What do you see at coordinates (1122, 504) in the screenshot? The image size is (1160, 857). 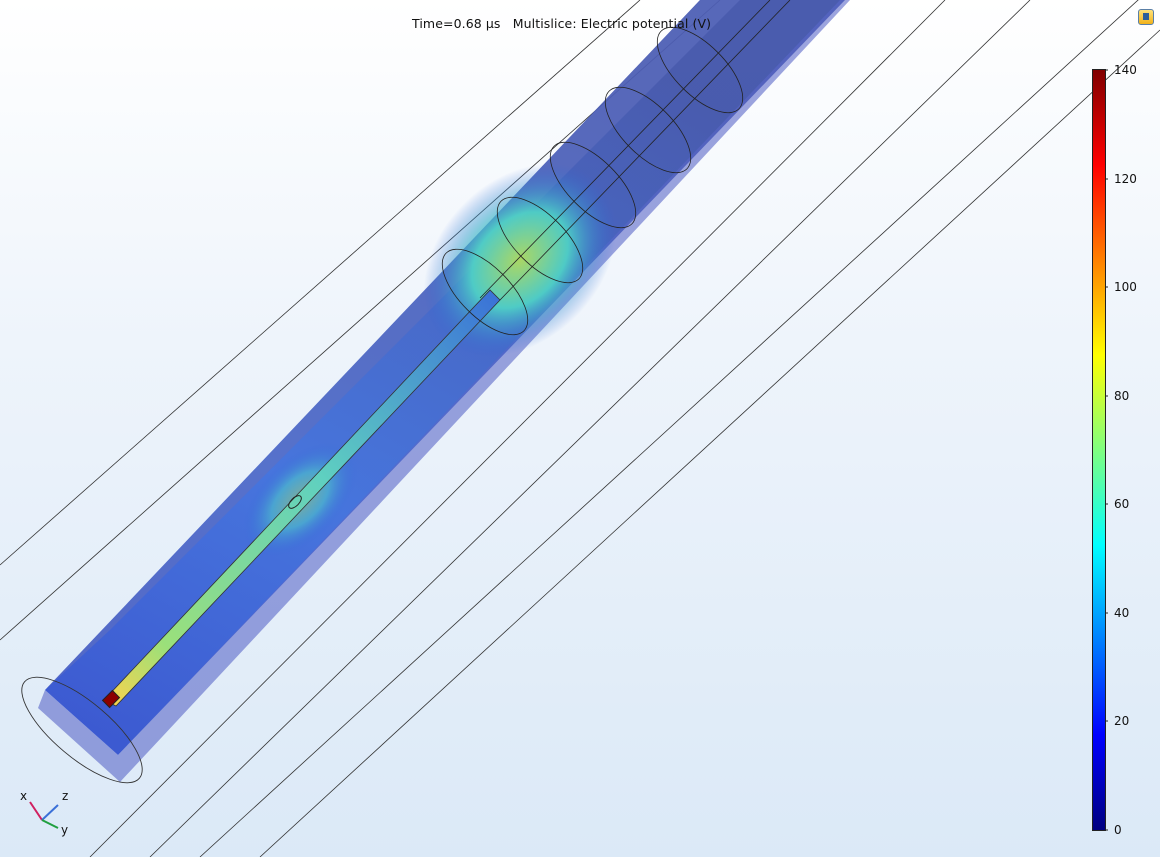 I see `colorbar-tick-label: 60` at bounding box center [1122, 504].